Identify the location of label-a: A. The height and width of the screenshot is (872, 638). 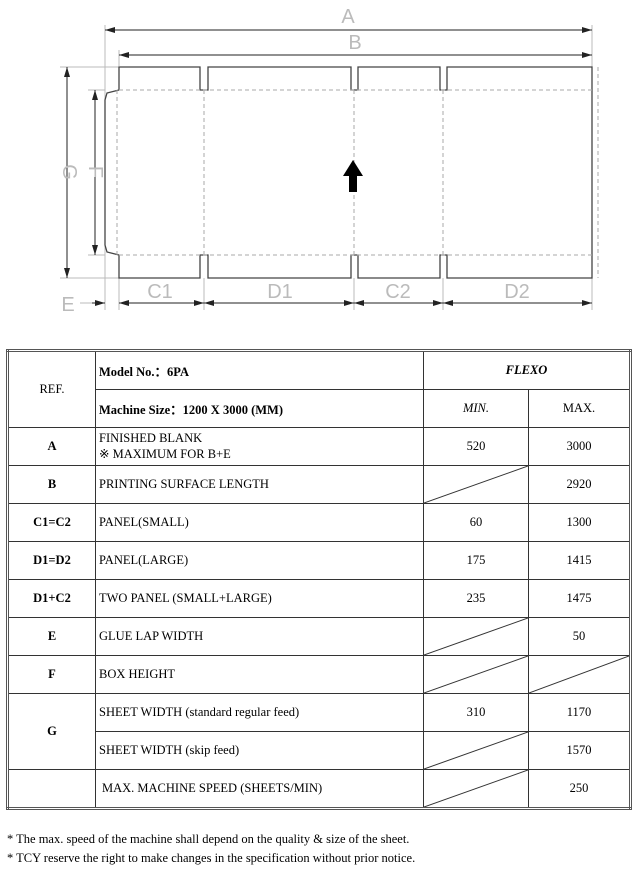
(348, 17).